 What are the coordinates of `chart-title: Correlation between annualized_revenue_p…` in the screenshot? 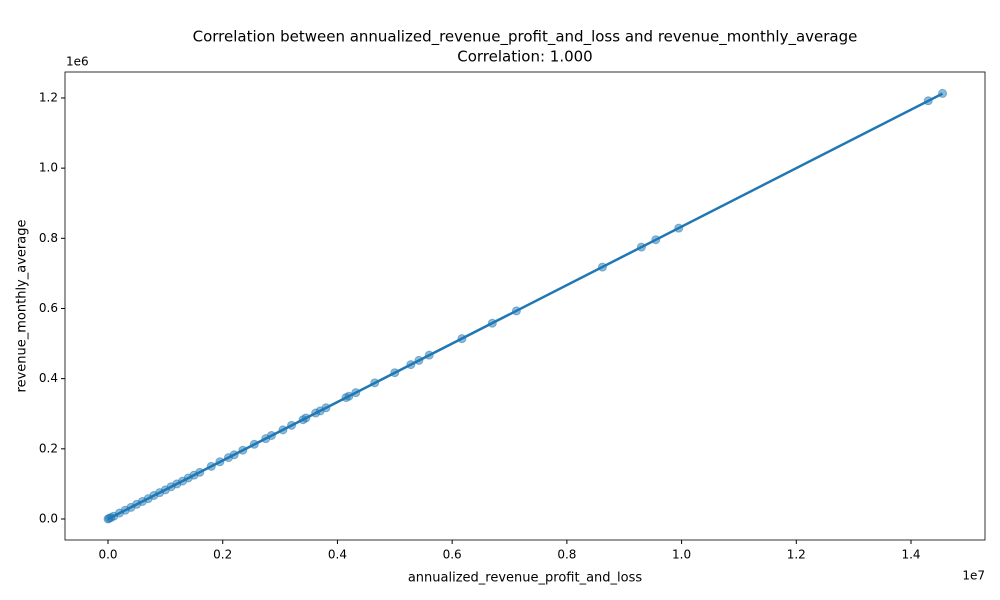 It's located at (525, 37).